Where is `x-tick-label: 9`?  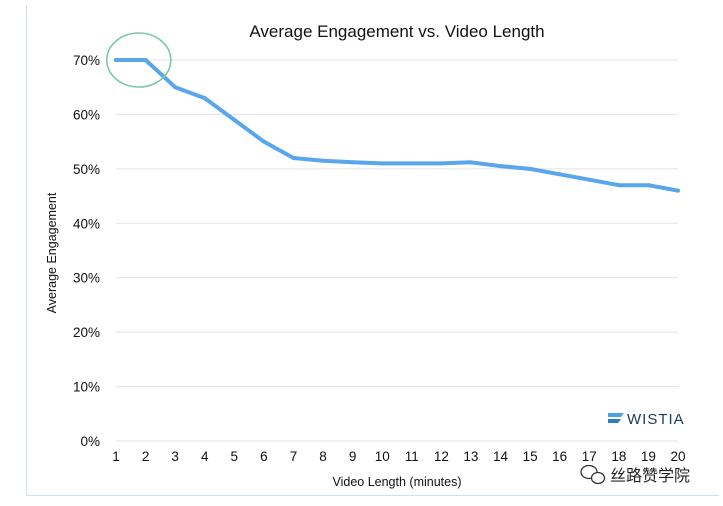
x-tick-label: 9 is located at coordinates (353, 456).